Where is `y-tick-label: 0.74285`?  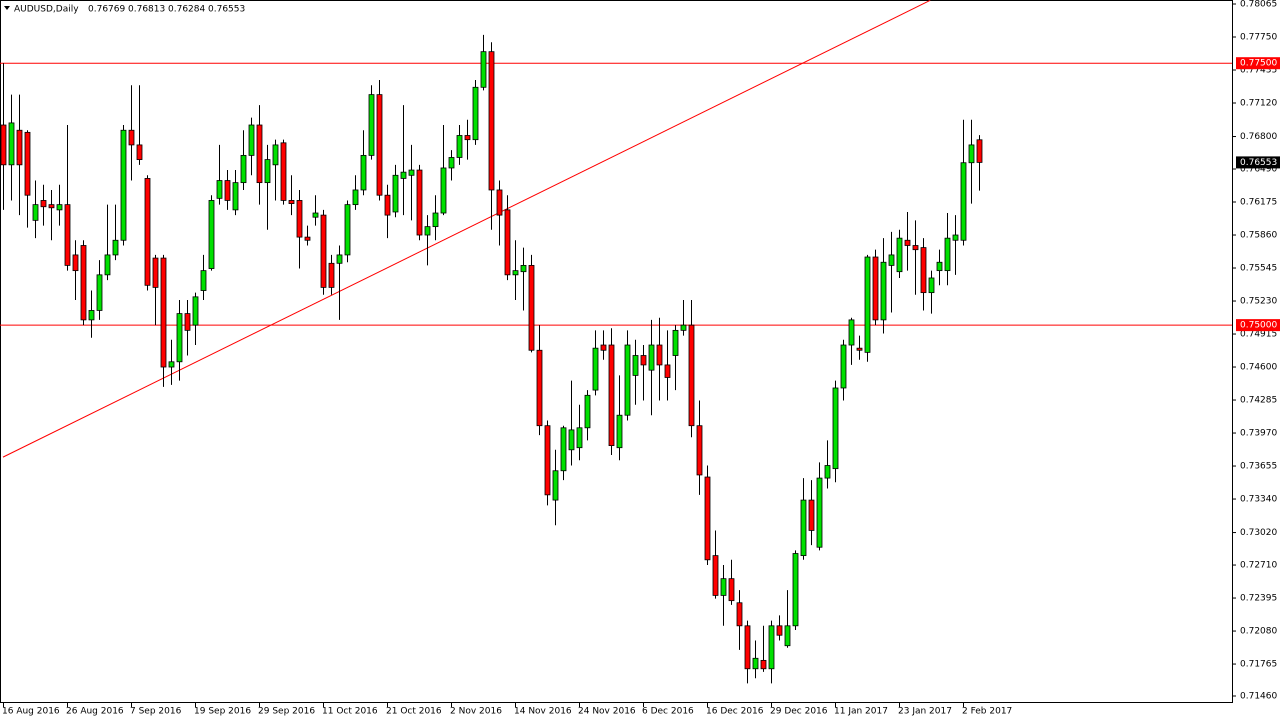 y-tick-label: 0.74285 is located at coordinates (1258, 401).